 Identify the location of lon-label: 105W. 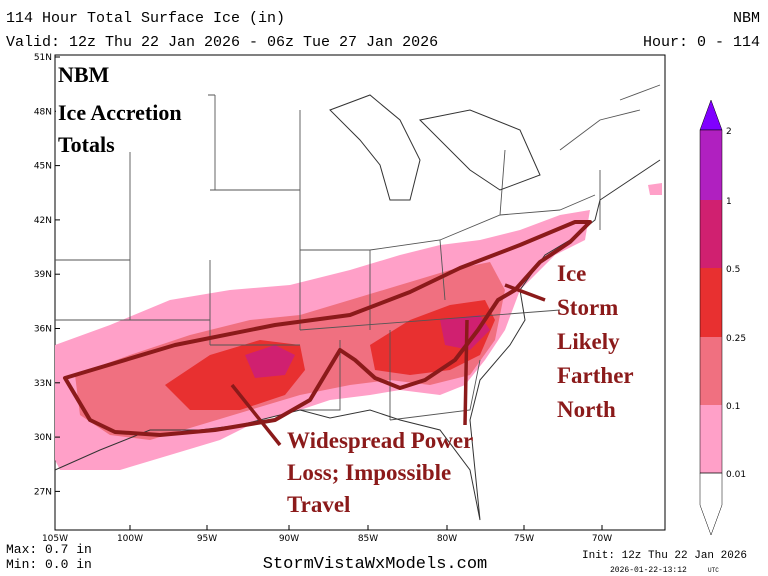
(55, 539).